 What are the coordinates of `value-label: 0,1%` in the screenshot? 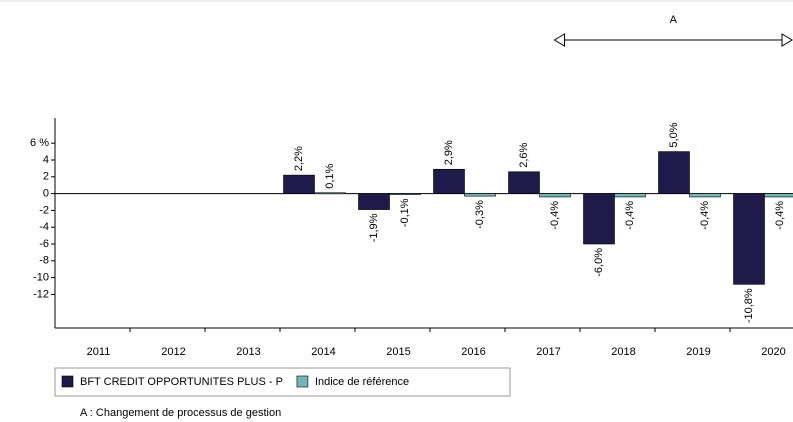 It's located at (330, 175).